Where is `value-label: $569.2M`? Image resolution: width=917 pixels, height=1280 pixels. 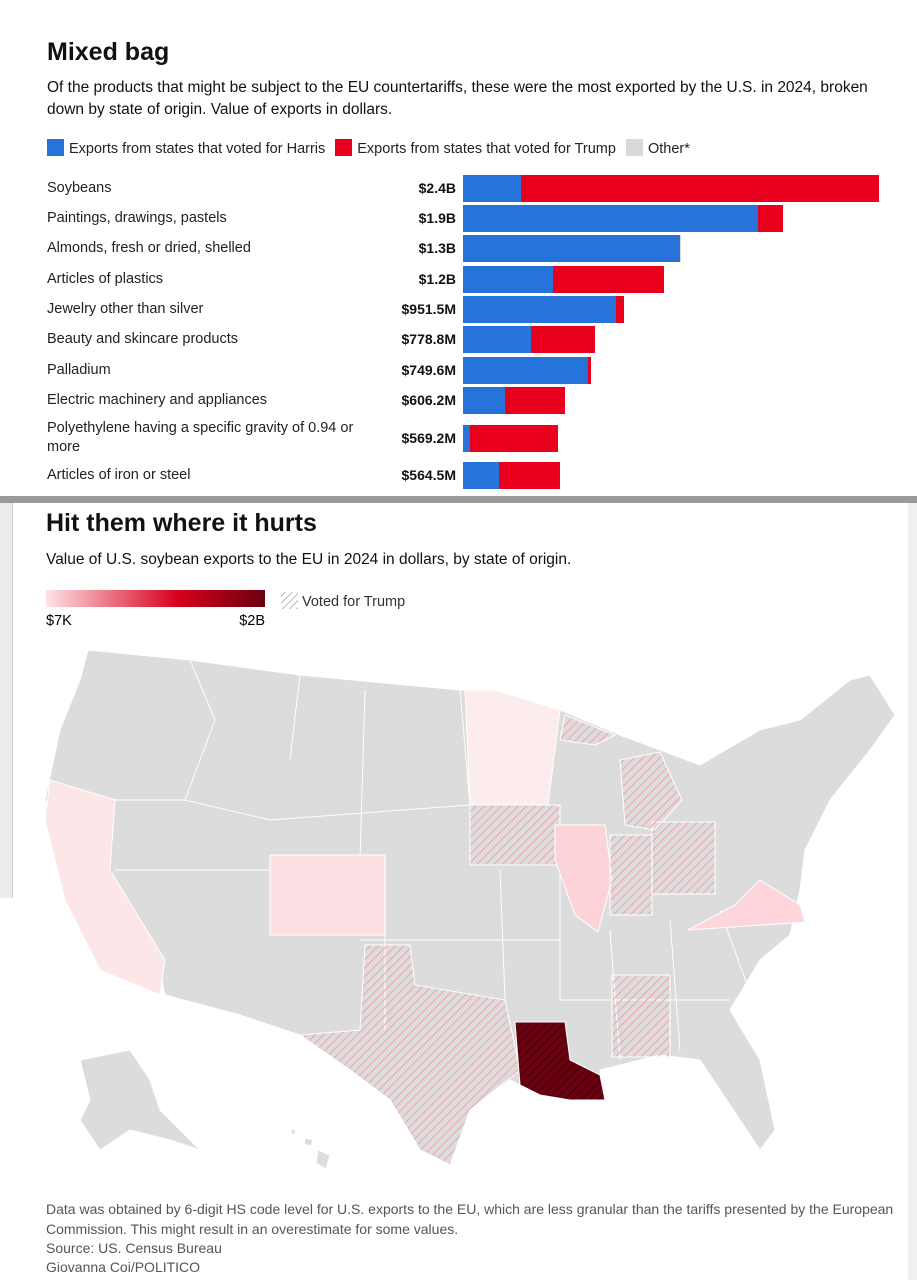
value-label: $569.2M is located at coordinates (428, 438).